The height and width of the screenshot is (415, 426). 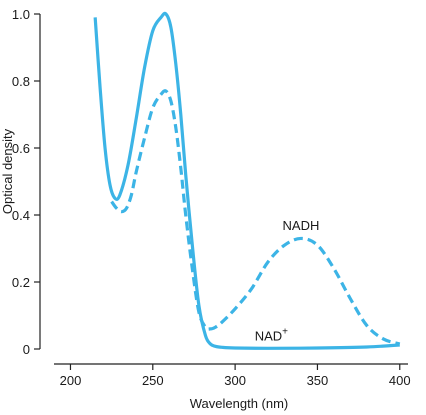 I want to click on y-tick-label: 0, so click(x=26, y=349).